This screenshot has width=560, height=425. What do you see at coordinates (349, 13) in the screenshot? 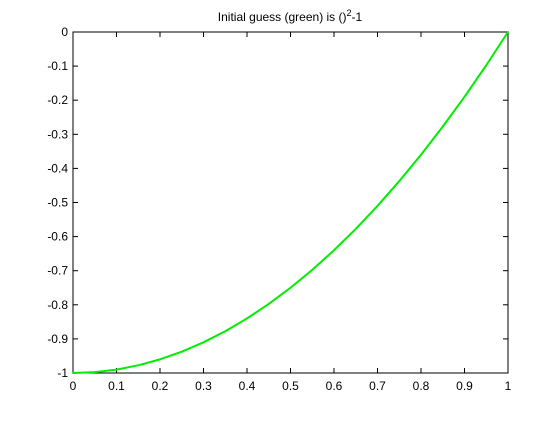
I see `chart-title-superscript: 2` at bounding box center [349, 13].